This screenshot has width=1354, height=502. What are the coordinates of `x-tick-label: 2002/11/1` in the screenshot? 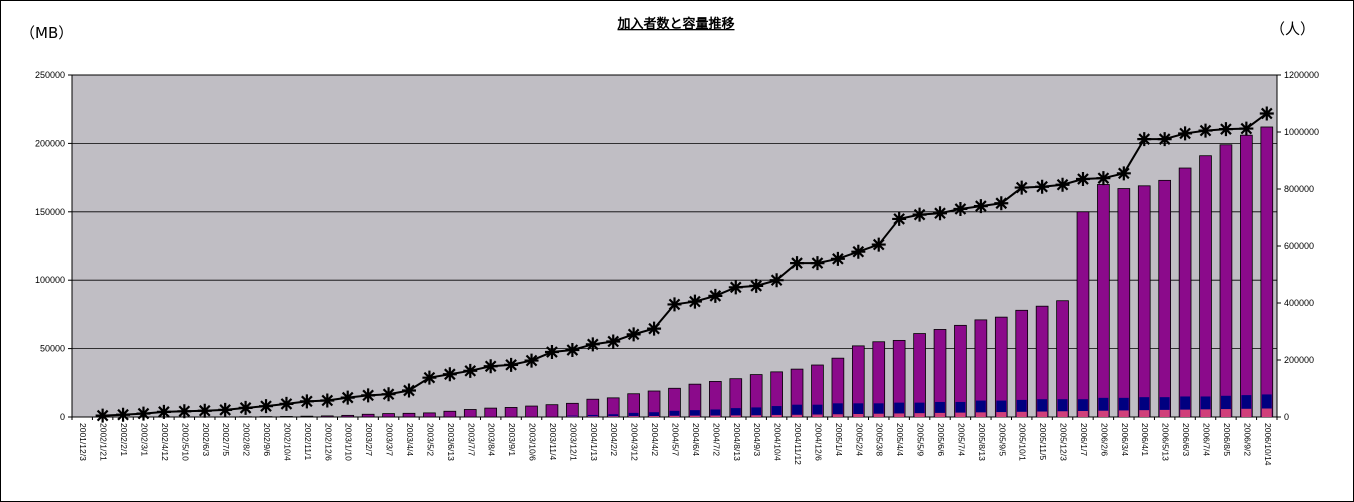 It's located at (308, 441).